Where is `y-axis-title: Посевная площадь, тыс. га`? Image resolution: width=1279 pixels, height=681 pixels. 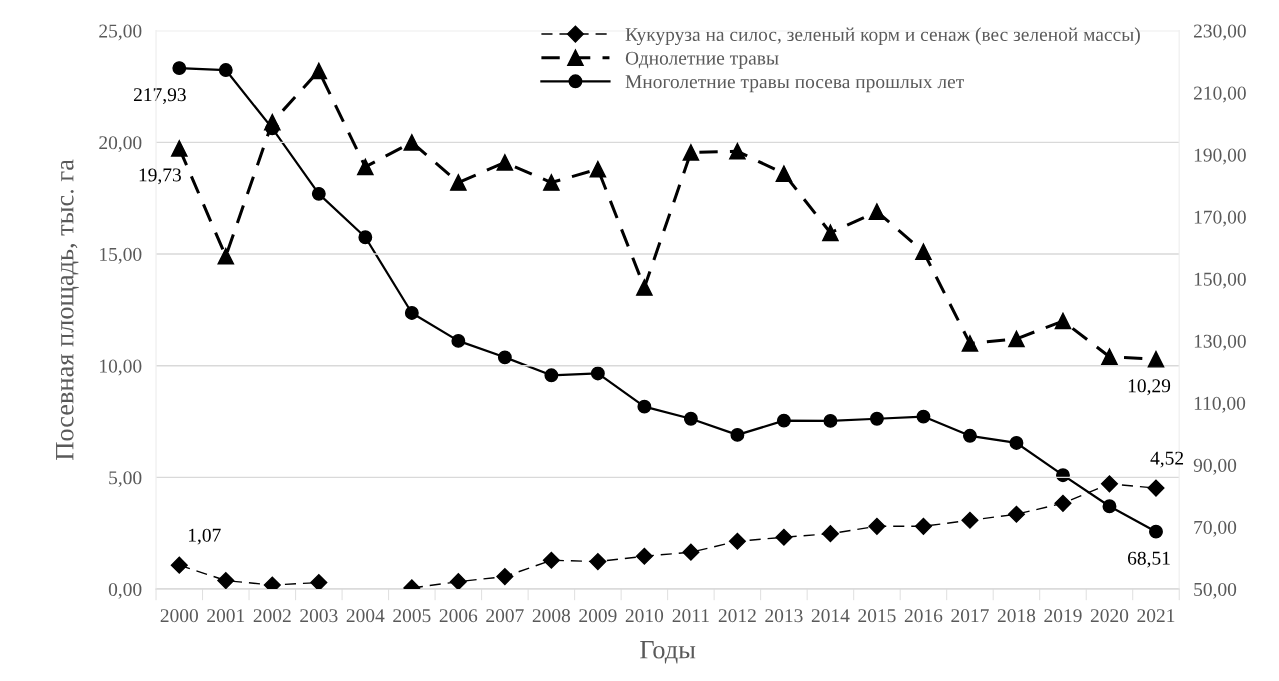 y-axis-title: Посевная площадь, тыс. га is located at coordinates (67, 309).